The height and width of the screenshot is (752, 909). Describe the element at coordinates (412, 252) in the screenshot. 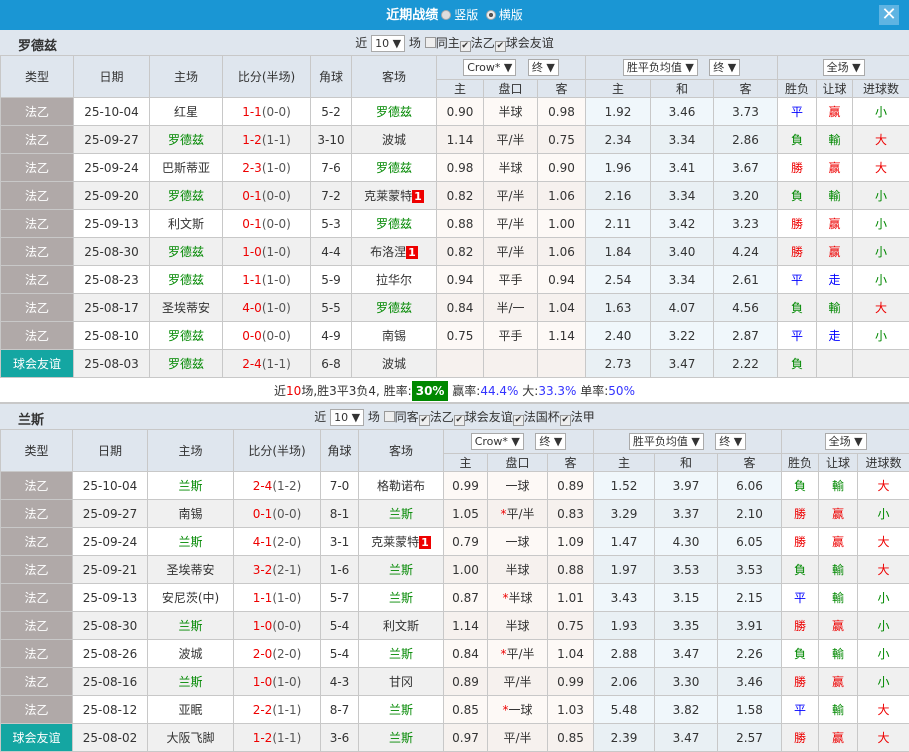

I see `red-card-badge: 1` at that location.